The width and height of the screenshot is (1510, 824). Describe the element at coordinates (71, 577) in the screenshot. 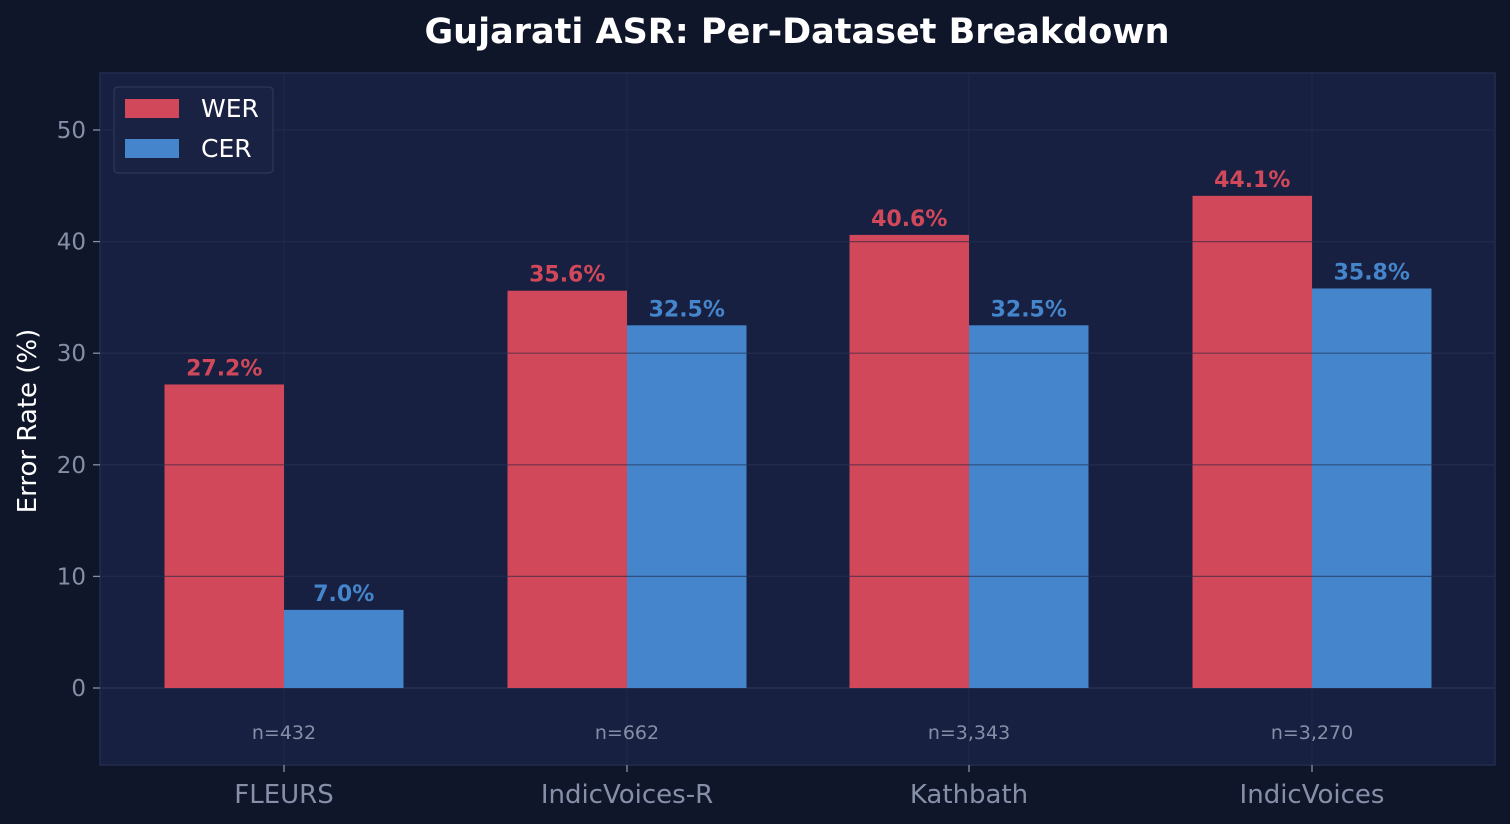

I see `y-tick-label: 10` at that location.